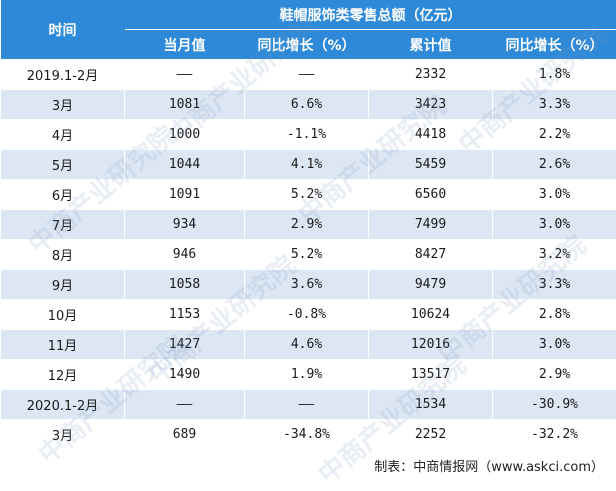  Describe the element at coordinates (185, 45) in the screenshot. I see `header-monthly: 当月值` at that location.